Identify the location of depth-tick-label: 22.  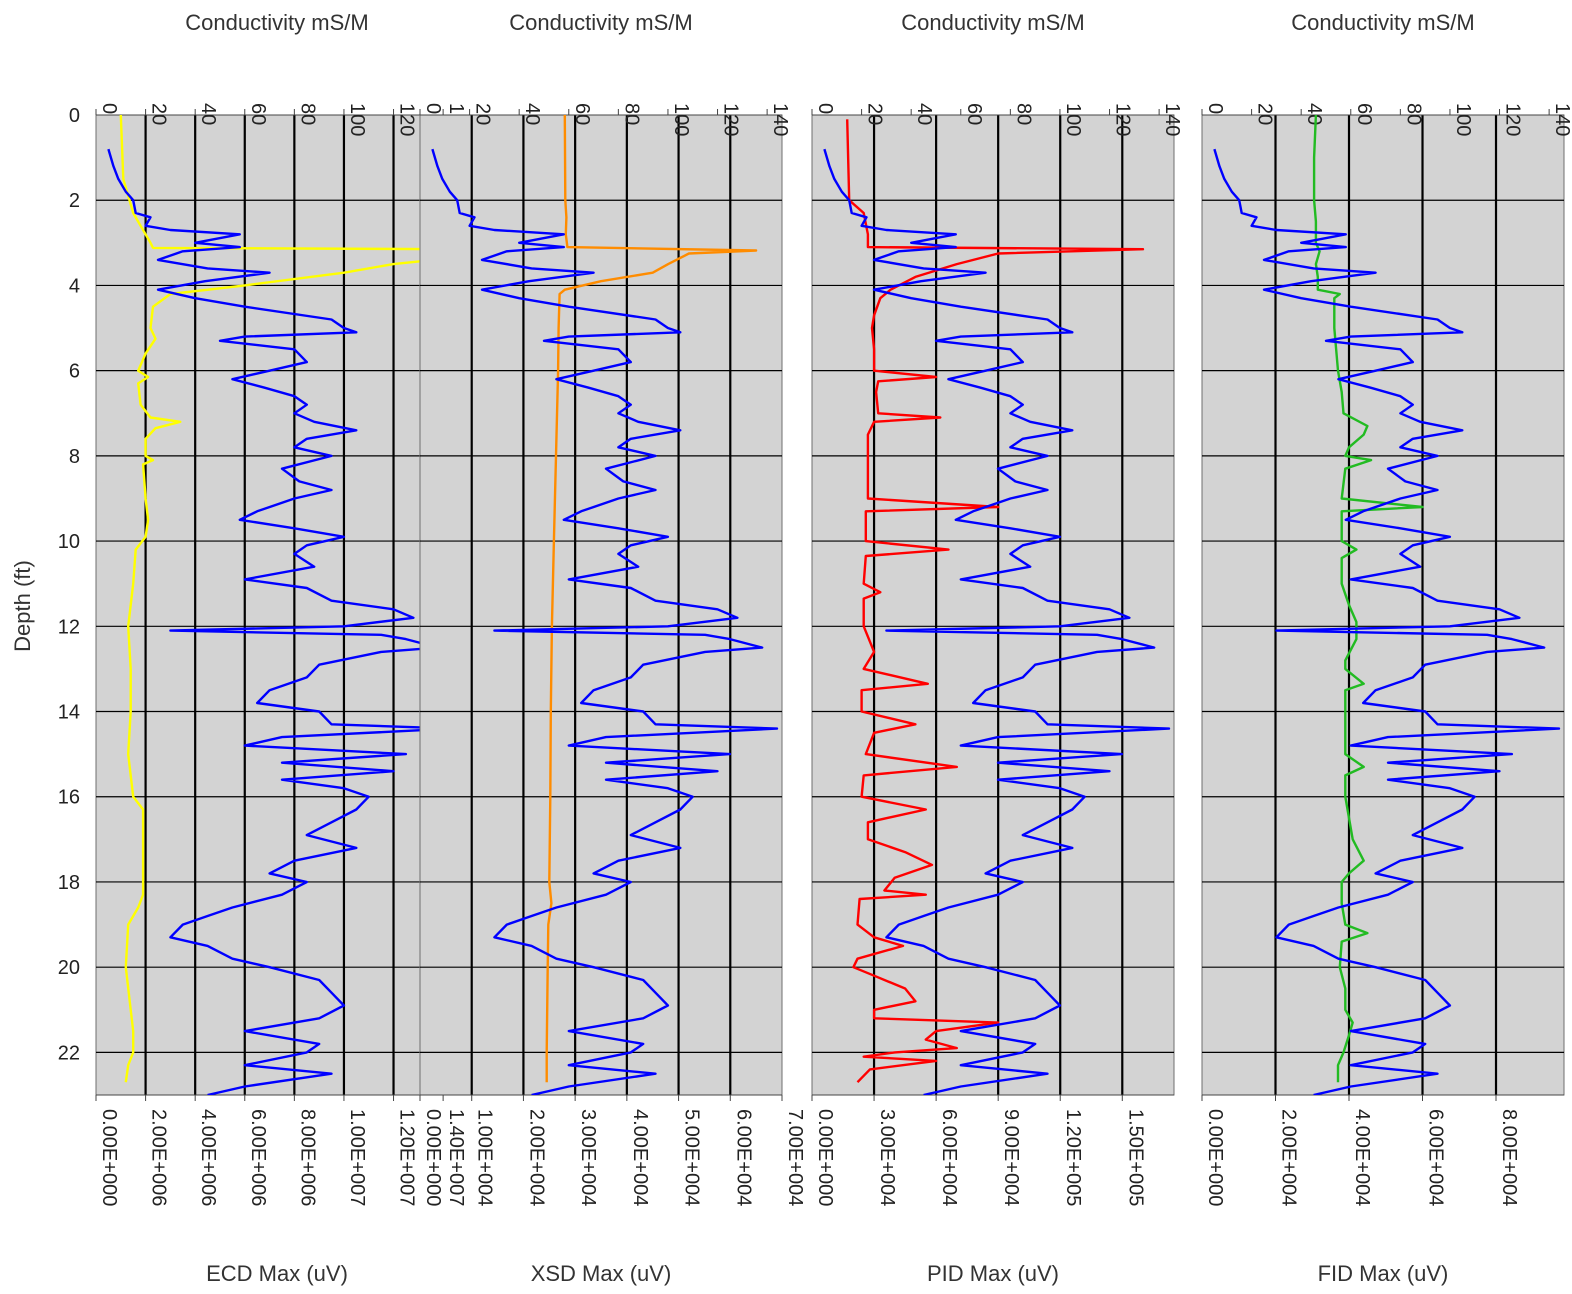
(69, 1053).